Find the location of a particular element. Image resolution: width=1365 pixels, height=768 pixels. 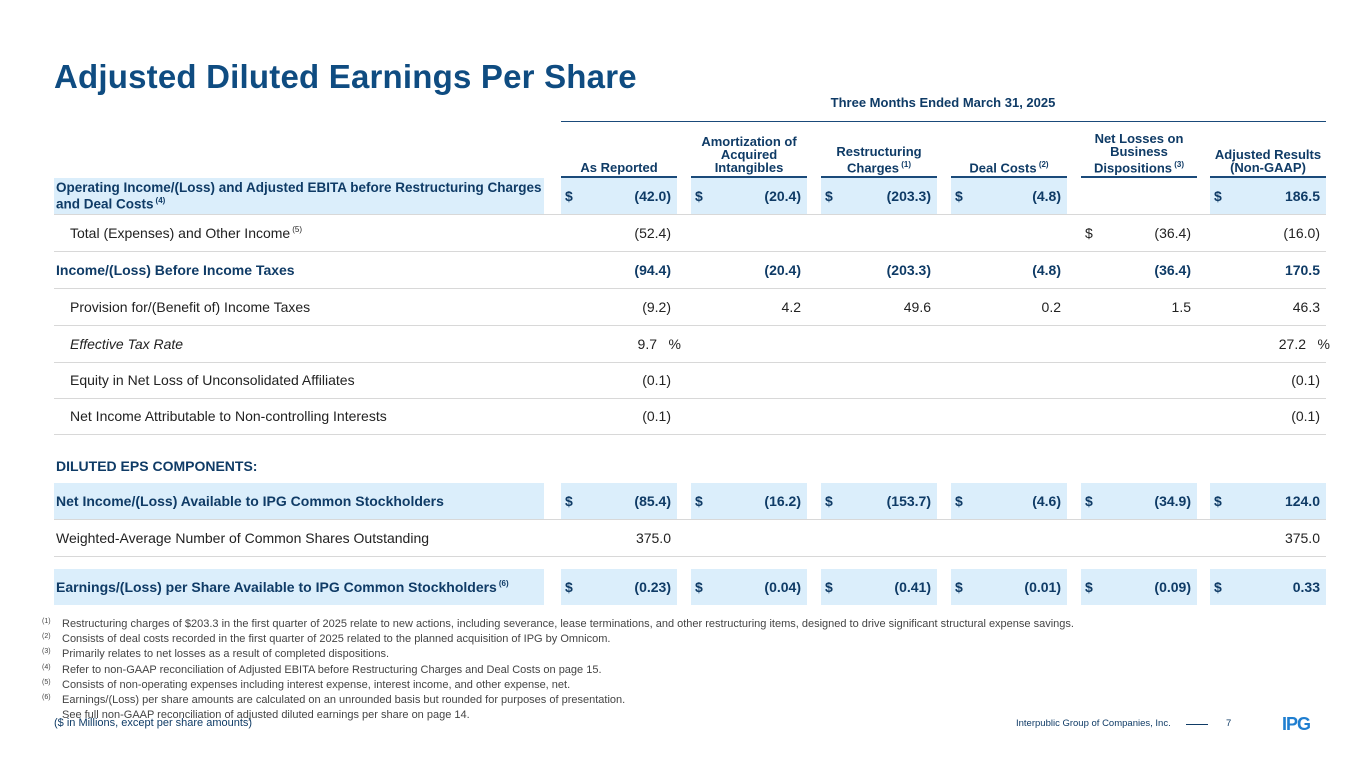

cell-value: (4.8) is located at coordinates (1046, 270).